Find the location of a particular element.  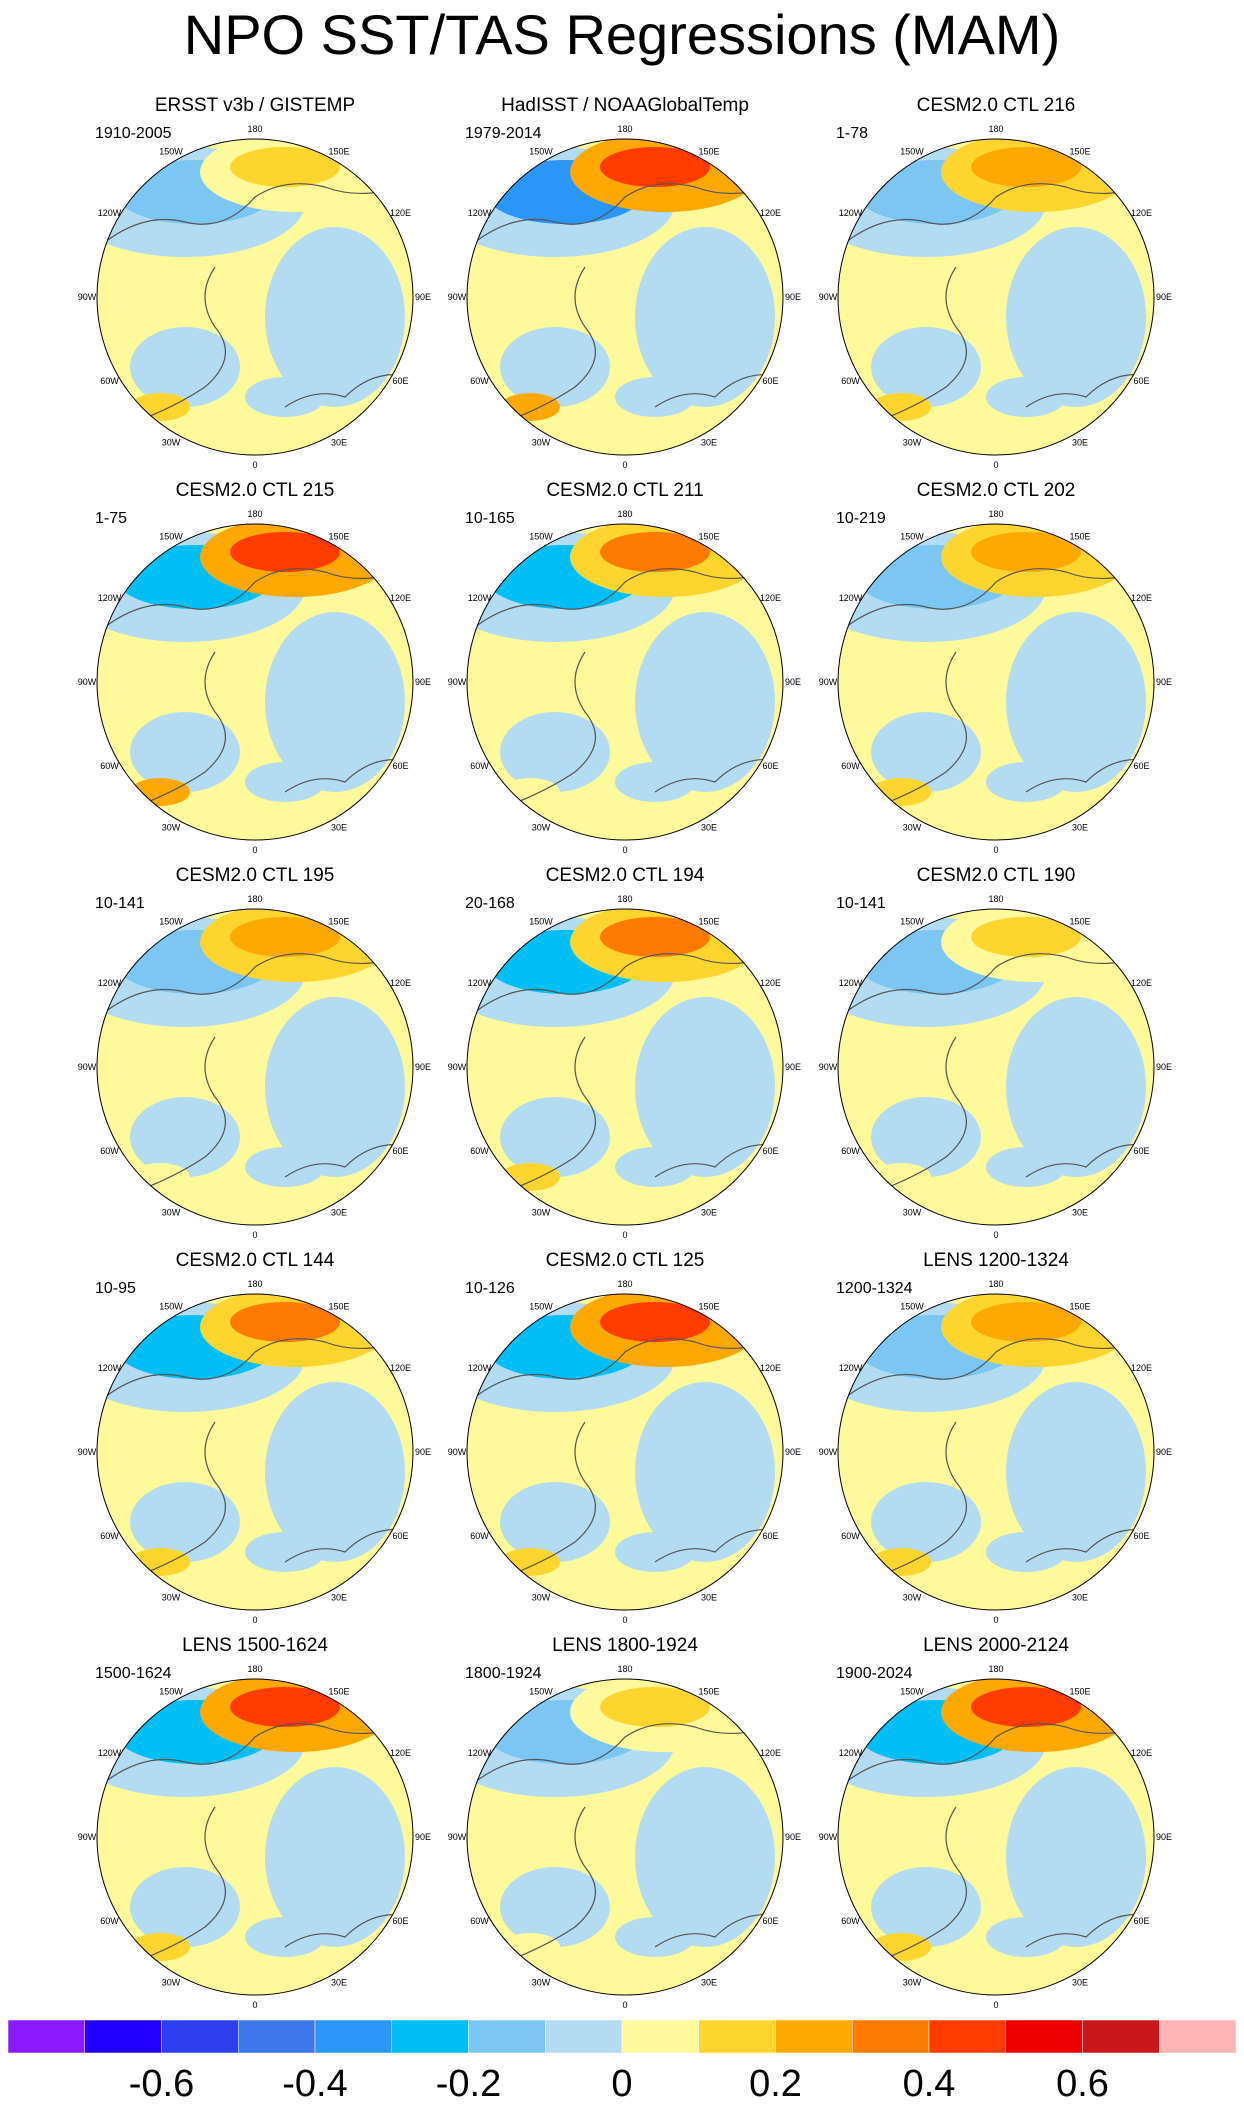

panel-period: 1800-1924 is located at coordinates (503, 1673).